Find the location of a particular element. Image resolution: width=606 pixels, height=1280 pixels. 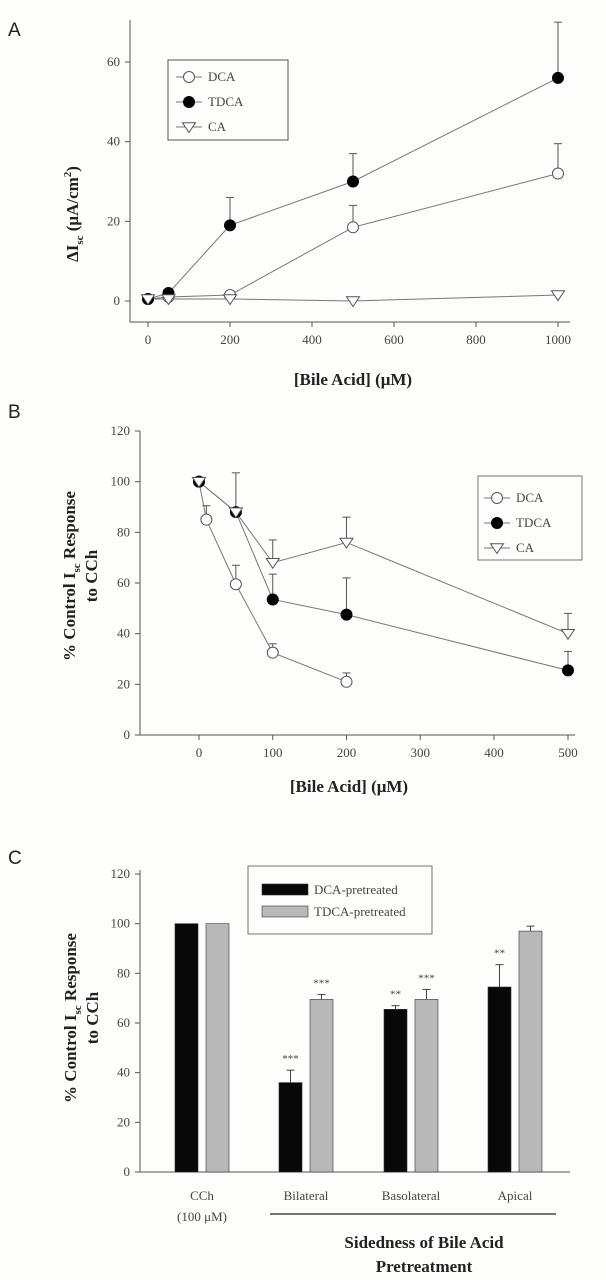

legend-dca-pretreated-swatch is located at coordinates (285, 889).